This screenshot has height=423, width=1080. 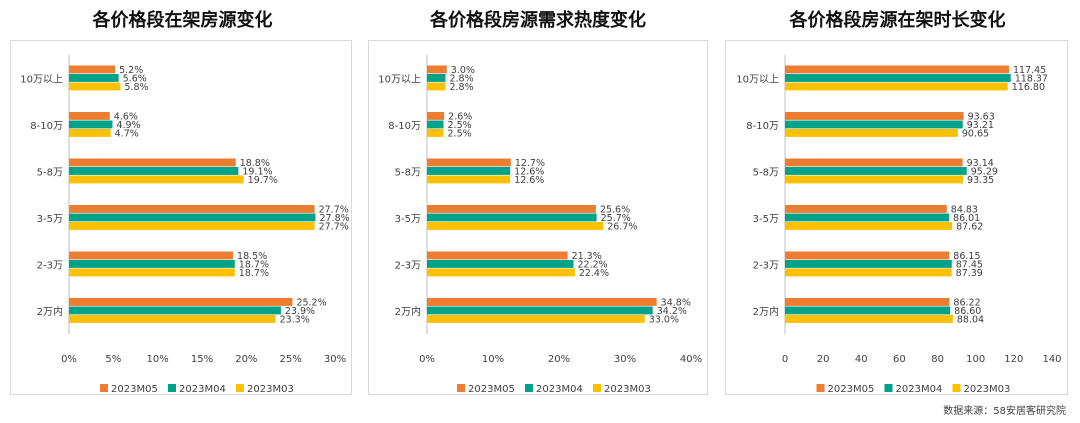 What do you see at coordinates (460, 117) in the screenshot?
I see `data-label: 2.6%` at bounding box center [460, 117].